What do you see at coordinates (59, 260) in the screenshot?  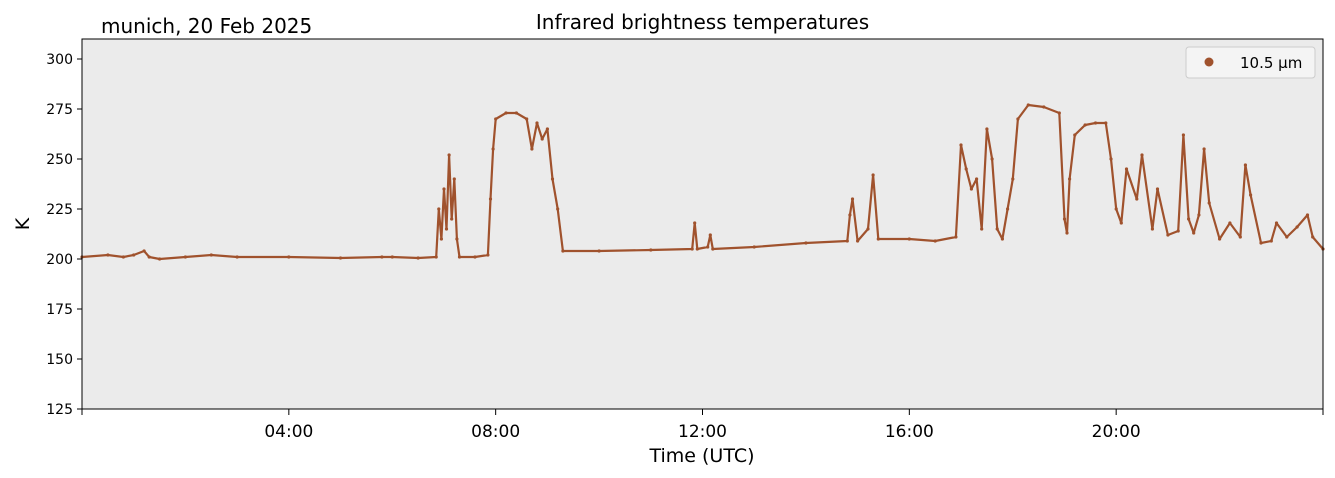 I see `y-tick-label: 200` at bounding box center [59, 260].